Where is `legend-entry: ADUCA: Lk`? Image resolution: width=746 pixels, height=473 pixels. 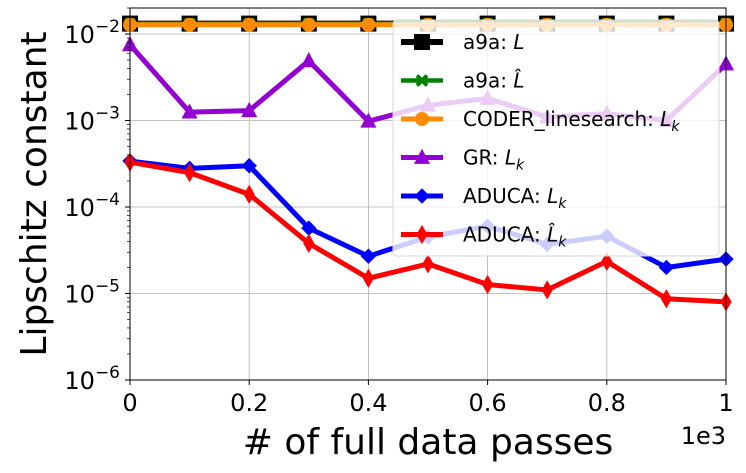
legend-entry: ADUCA: Lk is located at coordinates (484, 198).